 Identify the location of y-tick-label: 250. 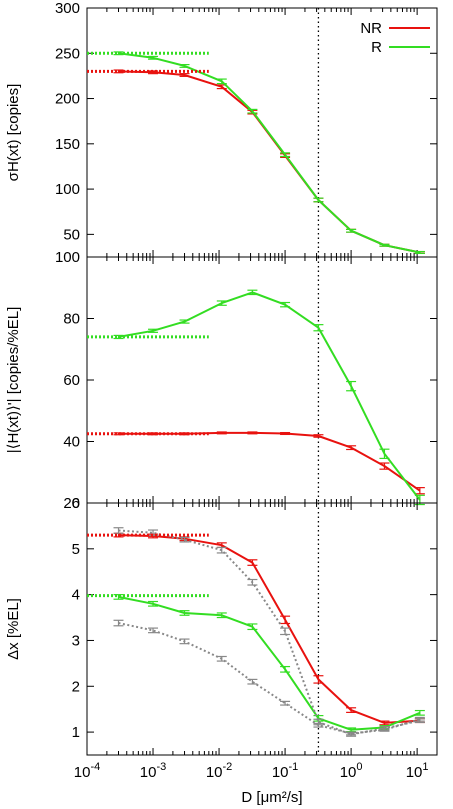
(67, 53).